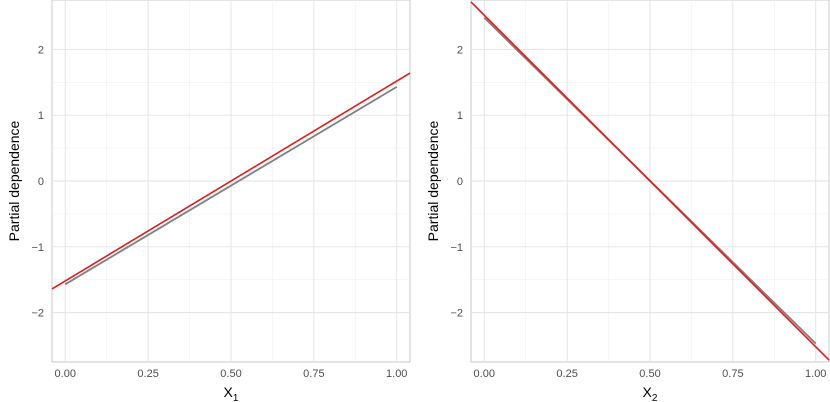  I want to click on x-axis-title: X1, so click(231, 393).